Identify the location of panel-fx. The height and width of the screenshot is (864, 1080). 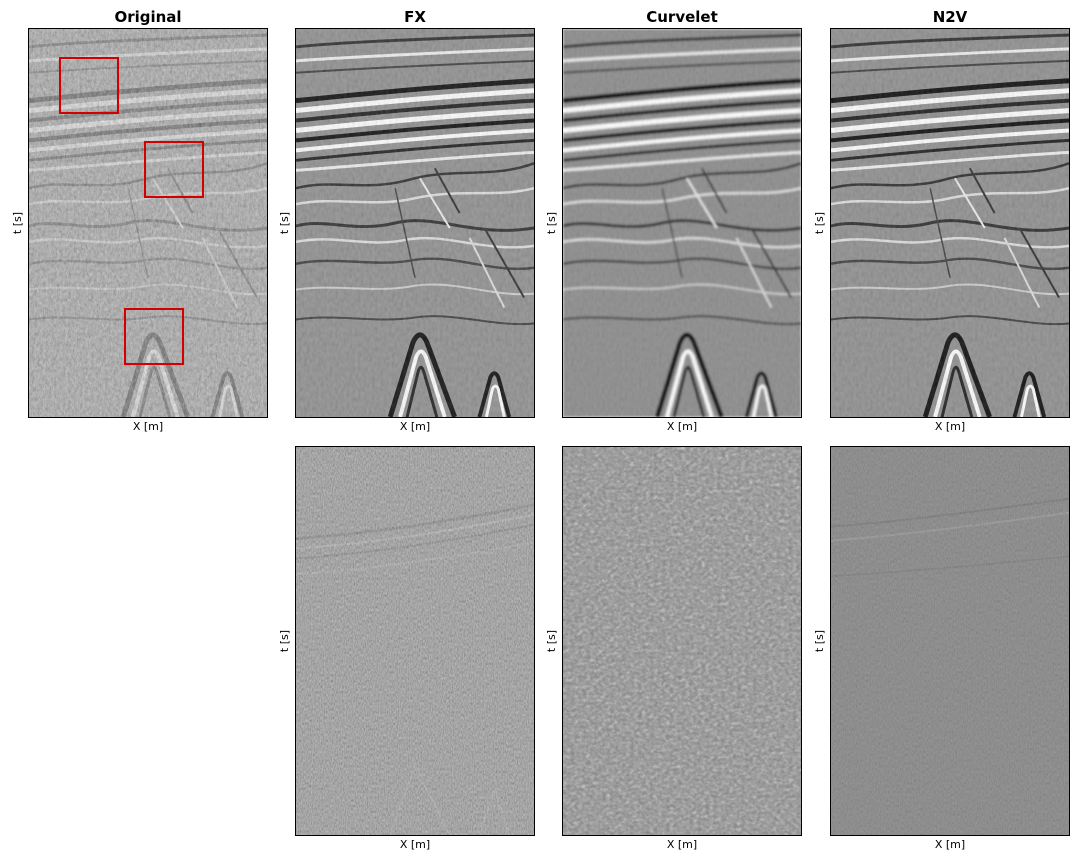
(415, 223).